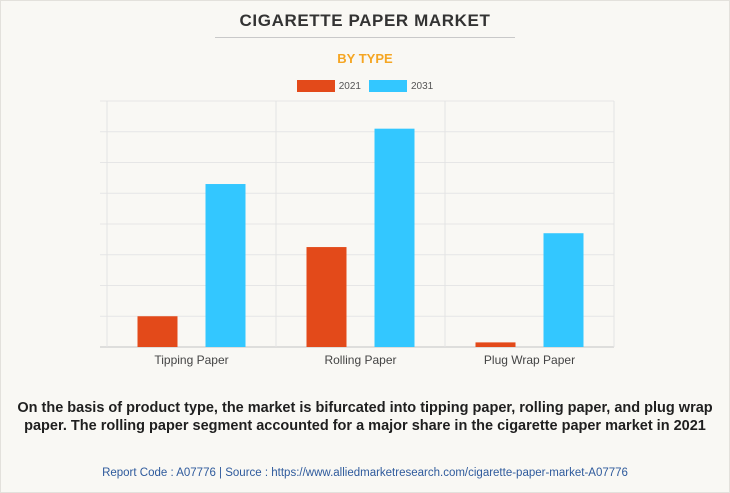 Image resolution: width=730 pixels, height=493 pixels. I want to click on legend-label-2031: 2031, so click(422, 86).